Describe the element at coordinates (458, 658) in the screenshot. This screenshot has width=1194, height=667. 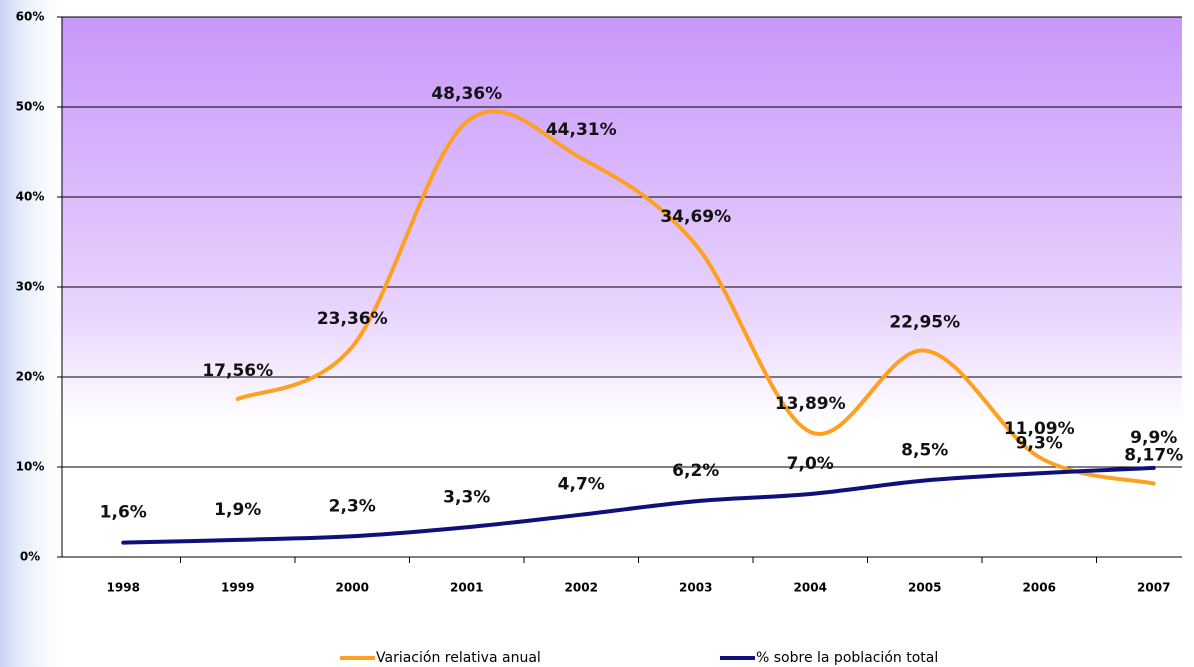
I see `legend-label: Variación relativa anual` at that location.